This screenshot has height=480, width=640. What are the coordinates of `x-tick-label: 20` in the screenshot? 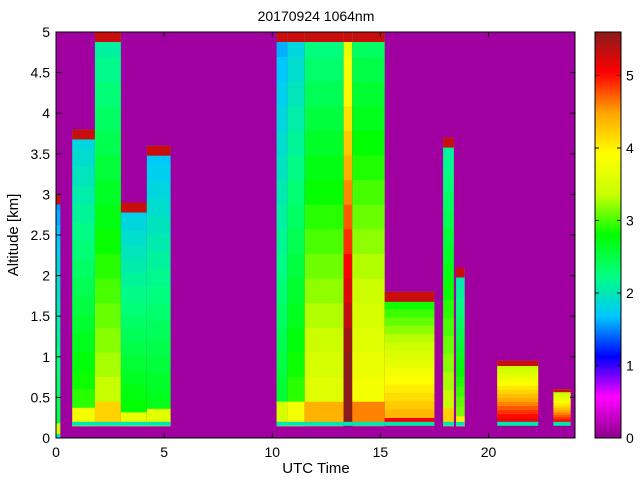 It's located at (489, 452).